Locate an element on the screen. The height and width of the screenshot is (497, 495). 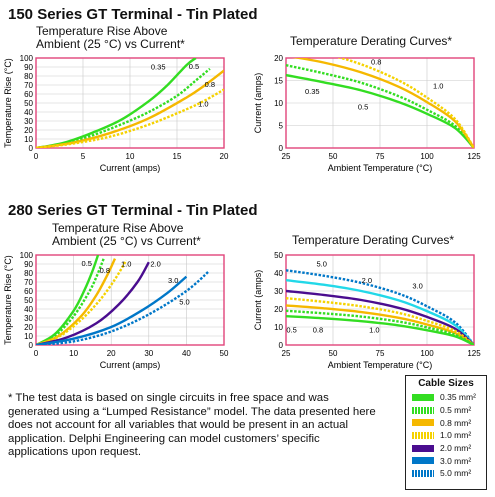
section-title-280: 280 Series GT Terminal - Tin Plated is located at coordinates (133, 210).